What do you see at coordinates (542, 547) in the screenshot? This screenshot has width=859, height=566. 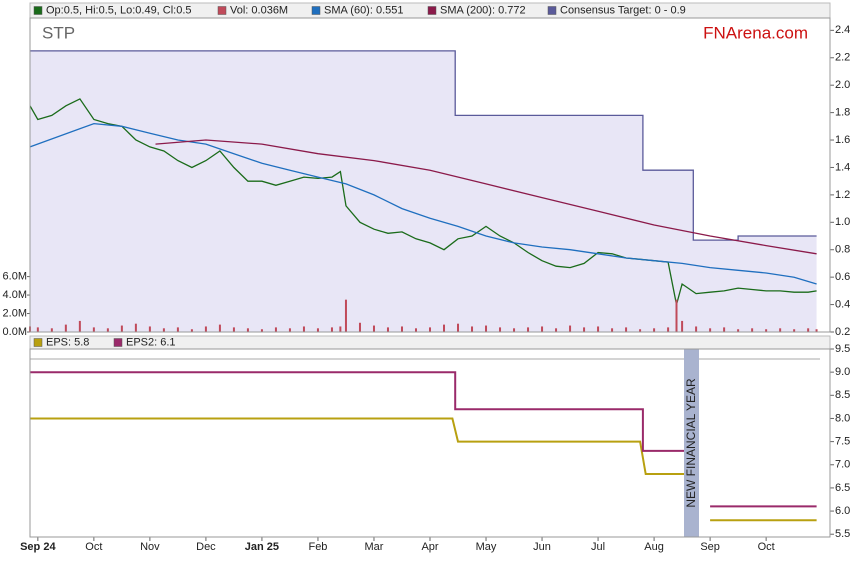 I see `x-tick-label: Jun` at bounding box center [542, 547].